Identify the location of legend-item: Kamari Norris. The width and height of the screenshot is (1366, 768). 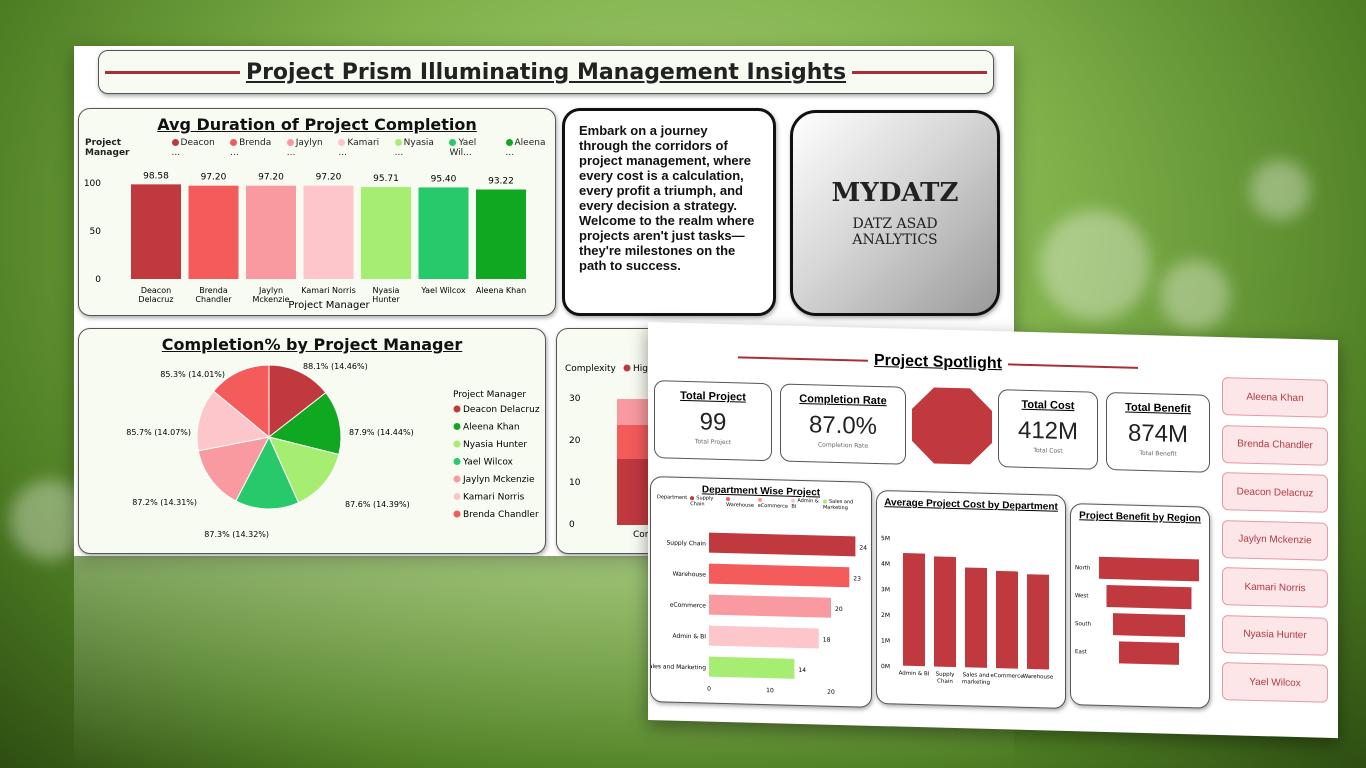
(494, 498).